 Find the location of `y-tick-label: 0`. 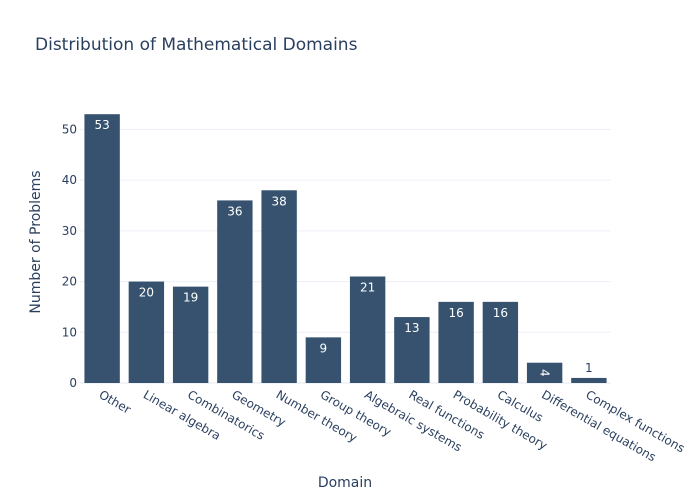

y-tick-label: 0 is located at coordinates (73, 383).